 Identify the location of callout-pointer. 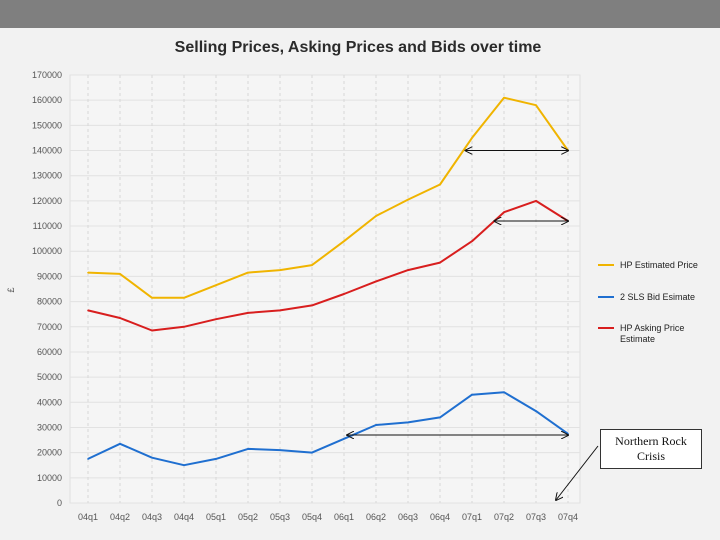
(577, 472).